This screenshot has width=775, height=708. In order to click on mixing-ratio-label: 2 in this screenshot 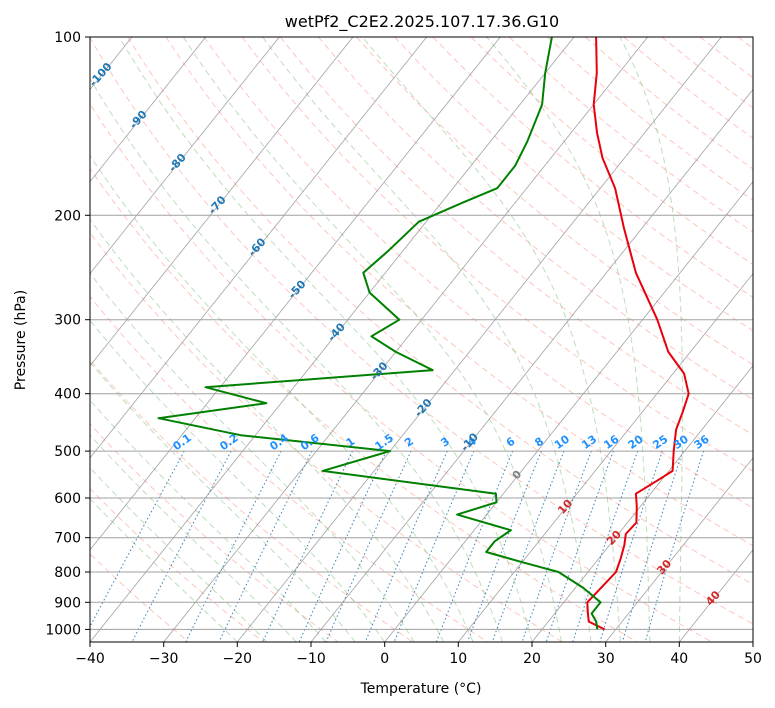, I will do `click(409, 442)`.